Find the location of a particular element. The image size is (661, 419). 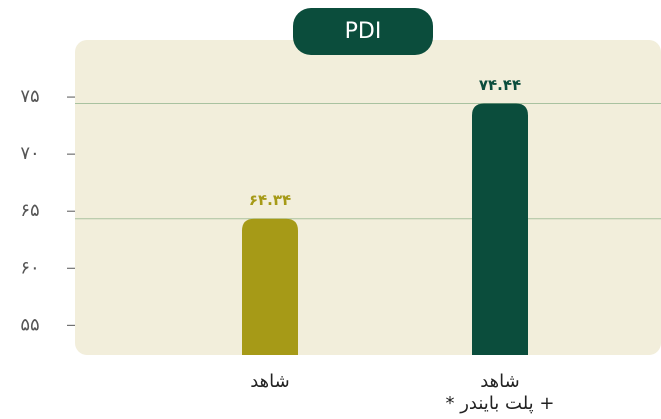

y-tick-label: ۶۵ is located at coordinates (29, 210).